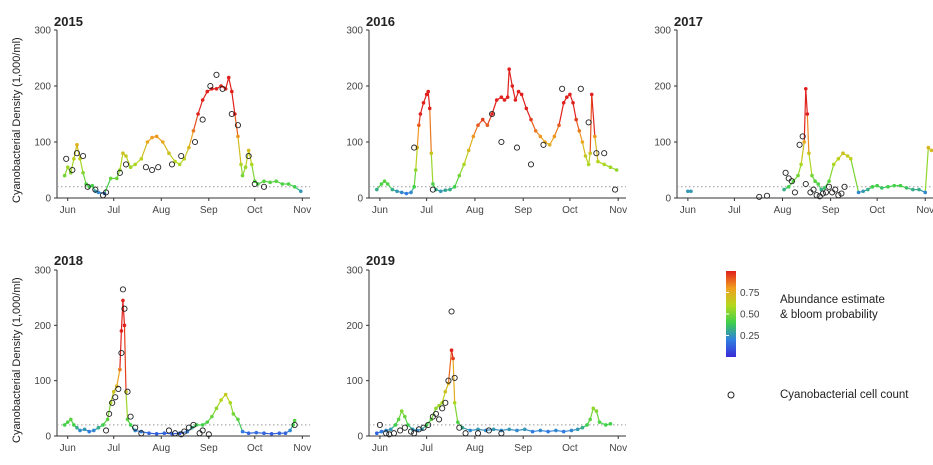  I want to click on panel-2016: 2016 0 100 200 300 Jun Jul Aug Sep Oct Nov, so click(486, 115).